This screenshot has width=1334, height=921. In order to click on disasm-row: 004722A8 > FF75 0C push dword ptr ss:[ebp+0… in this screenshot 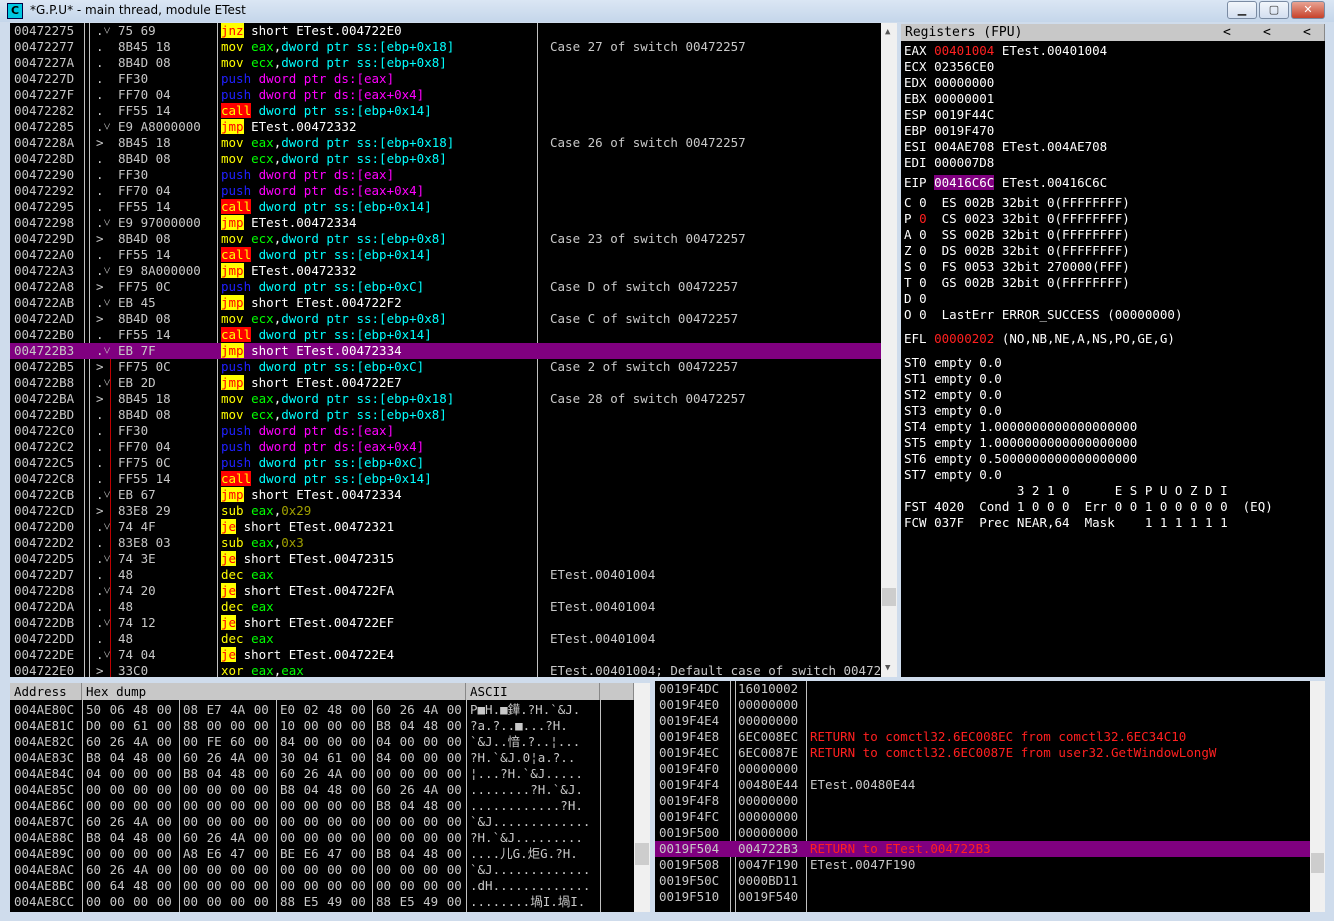, I will do `click(445, 287)`.